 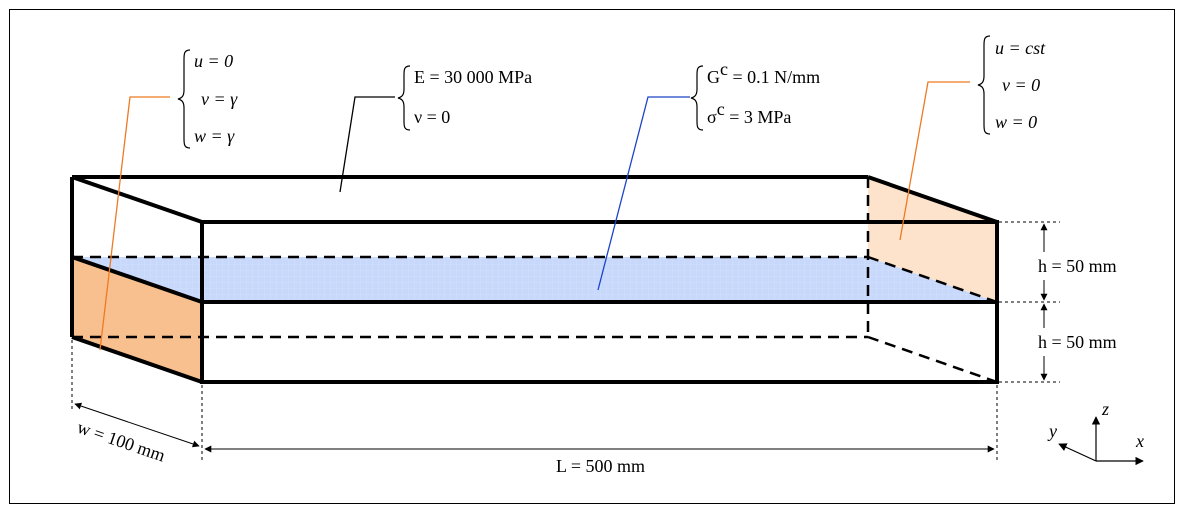 I want to click on interface-plane, so click(x=534, y=279).